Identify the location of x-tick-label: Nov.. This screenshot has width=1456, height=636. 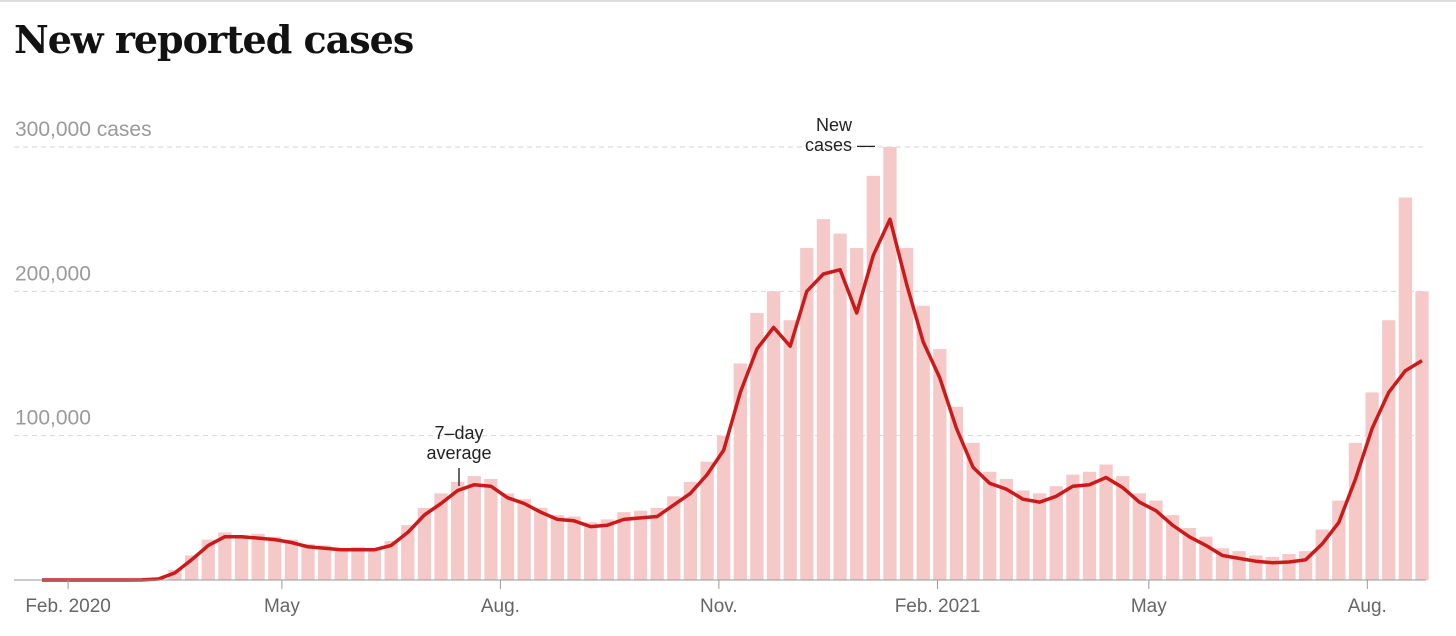
(719, 606).